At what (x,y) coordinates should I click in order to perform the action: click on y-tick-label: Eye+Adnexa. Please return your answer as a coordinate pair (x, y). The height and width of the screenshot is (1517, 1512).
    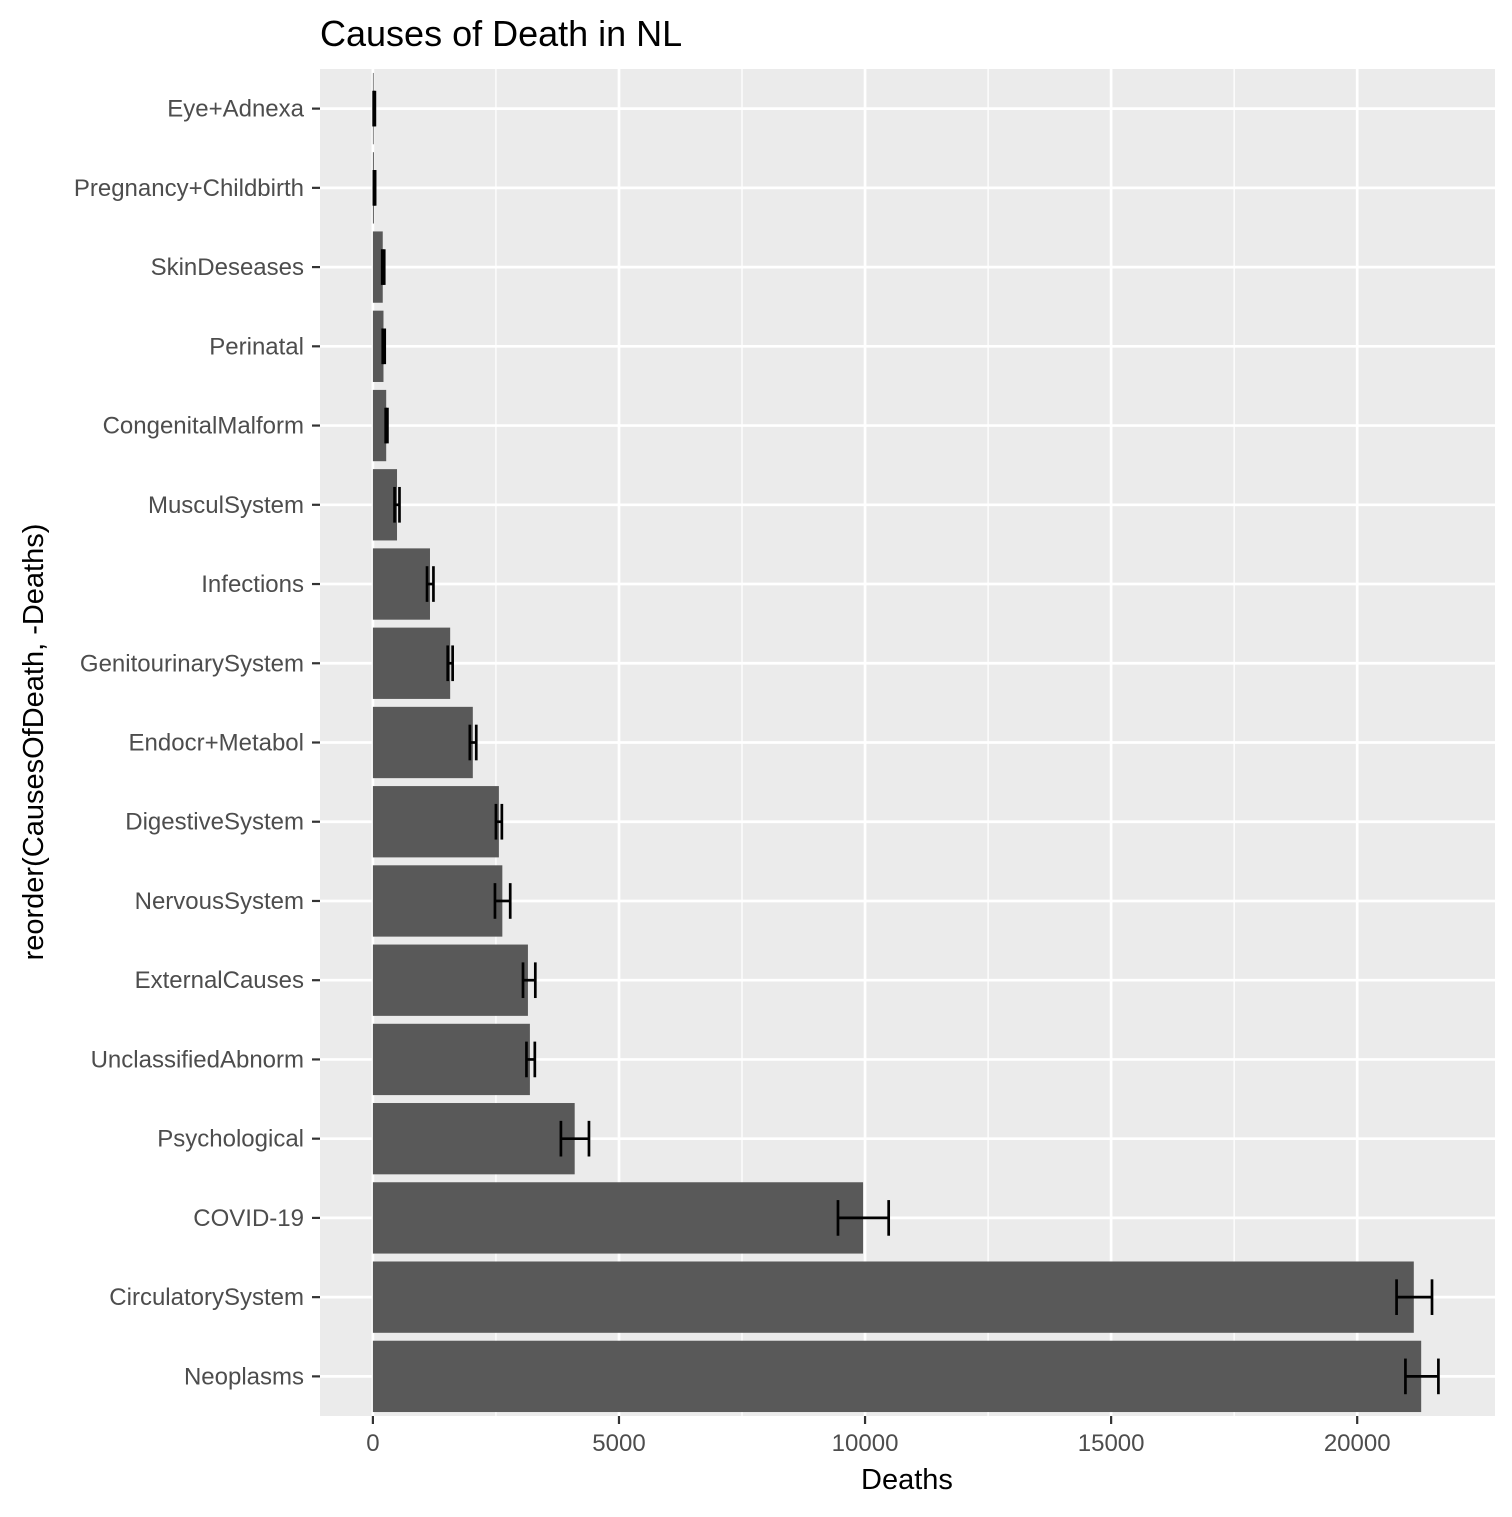
    Looking at the image, I should click on (235, 109).